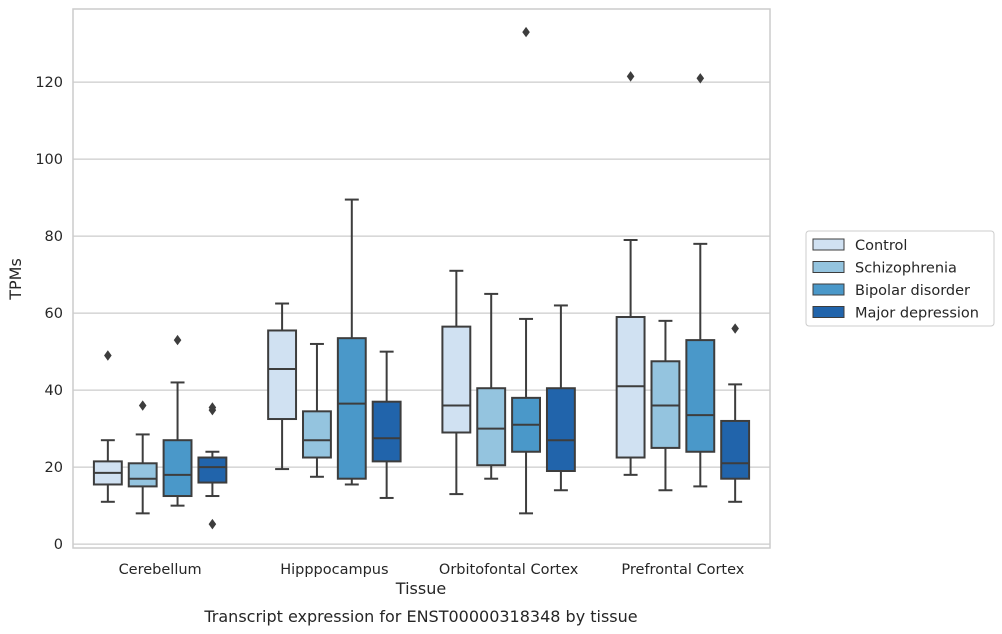 The image size is (1002, 634). I want to click on legend-frame, so click(900, 278).